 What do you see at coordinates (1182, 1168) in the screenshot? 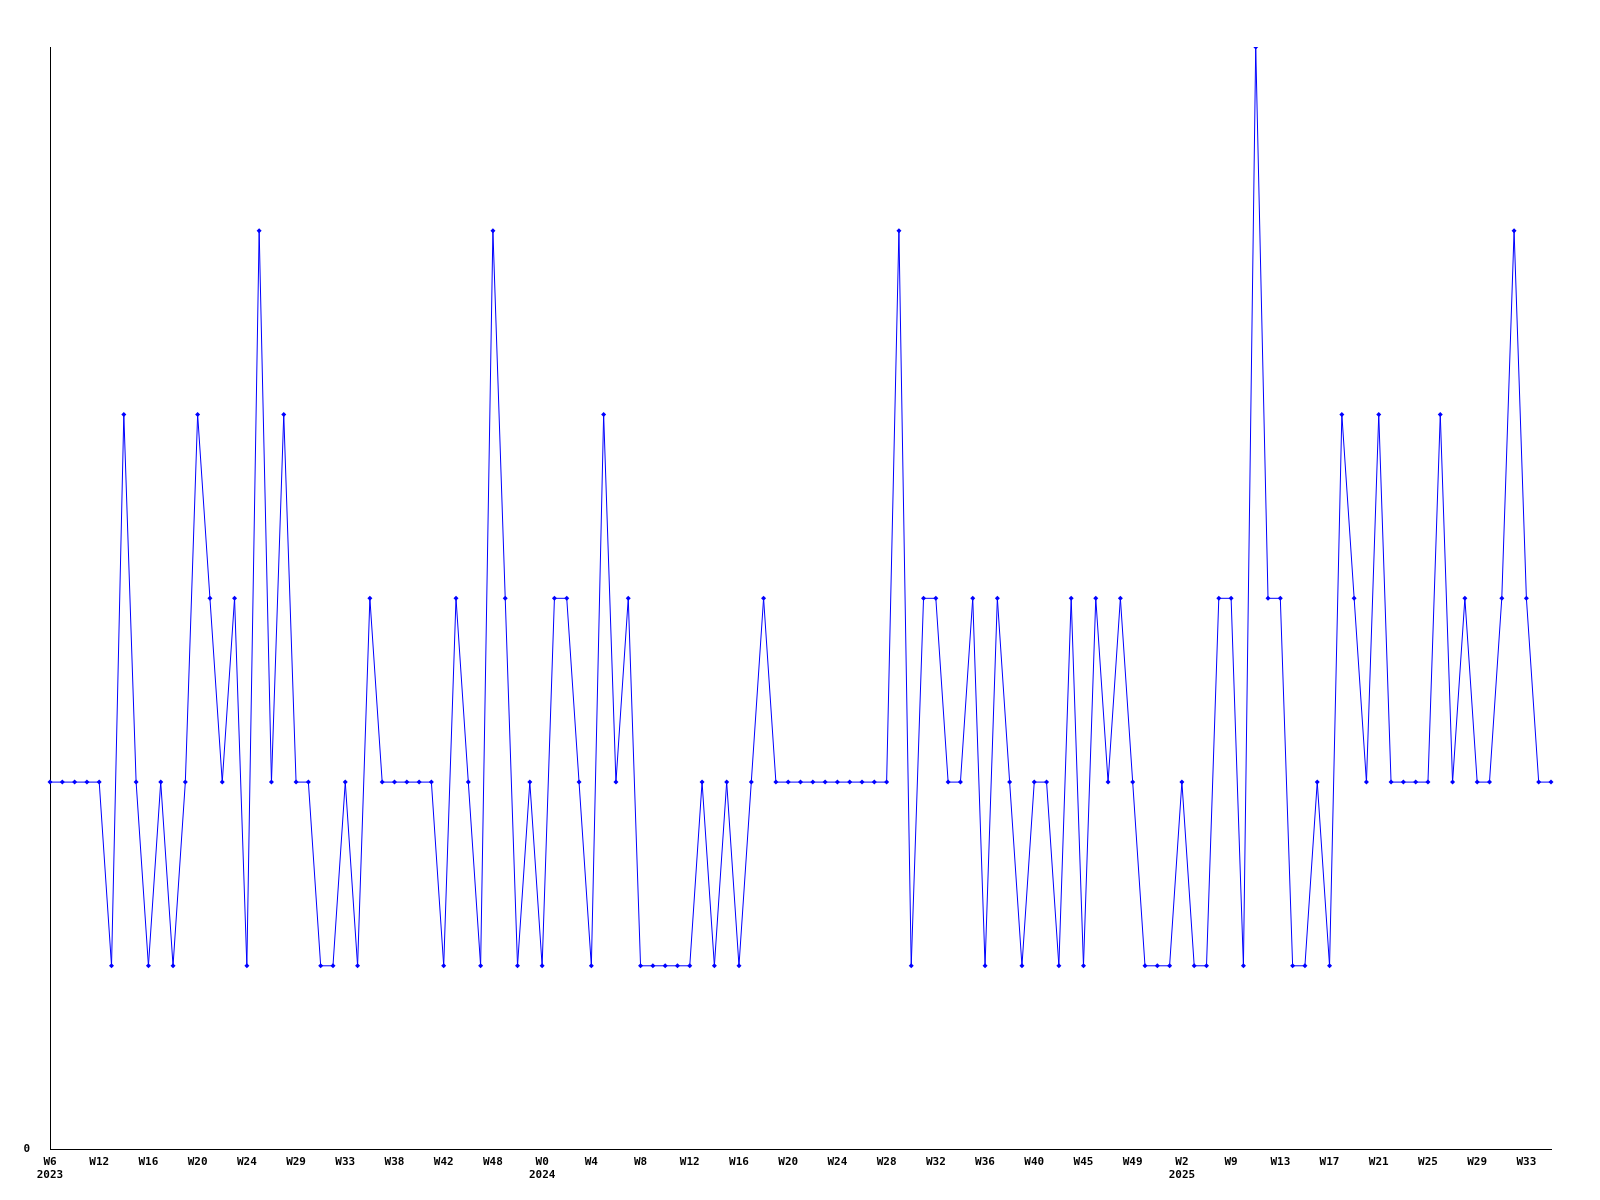
I see `x-tick-label: W2 2025` at bounding box center [1182, 1168].